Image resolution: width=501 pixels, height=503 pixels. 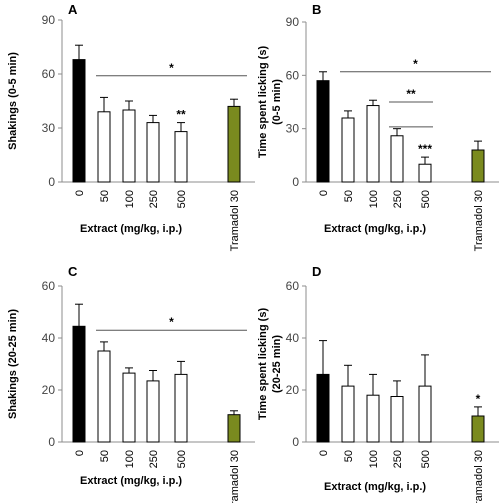 What do you see at coordinates (13, 101) in the screenshot?
I see `y-axis-title: Shakings (0-5 min)` at bounding box center [13, 101].